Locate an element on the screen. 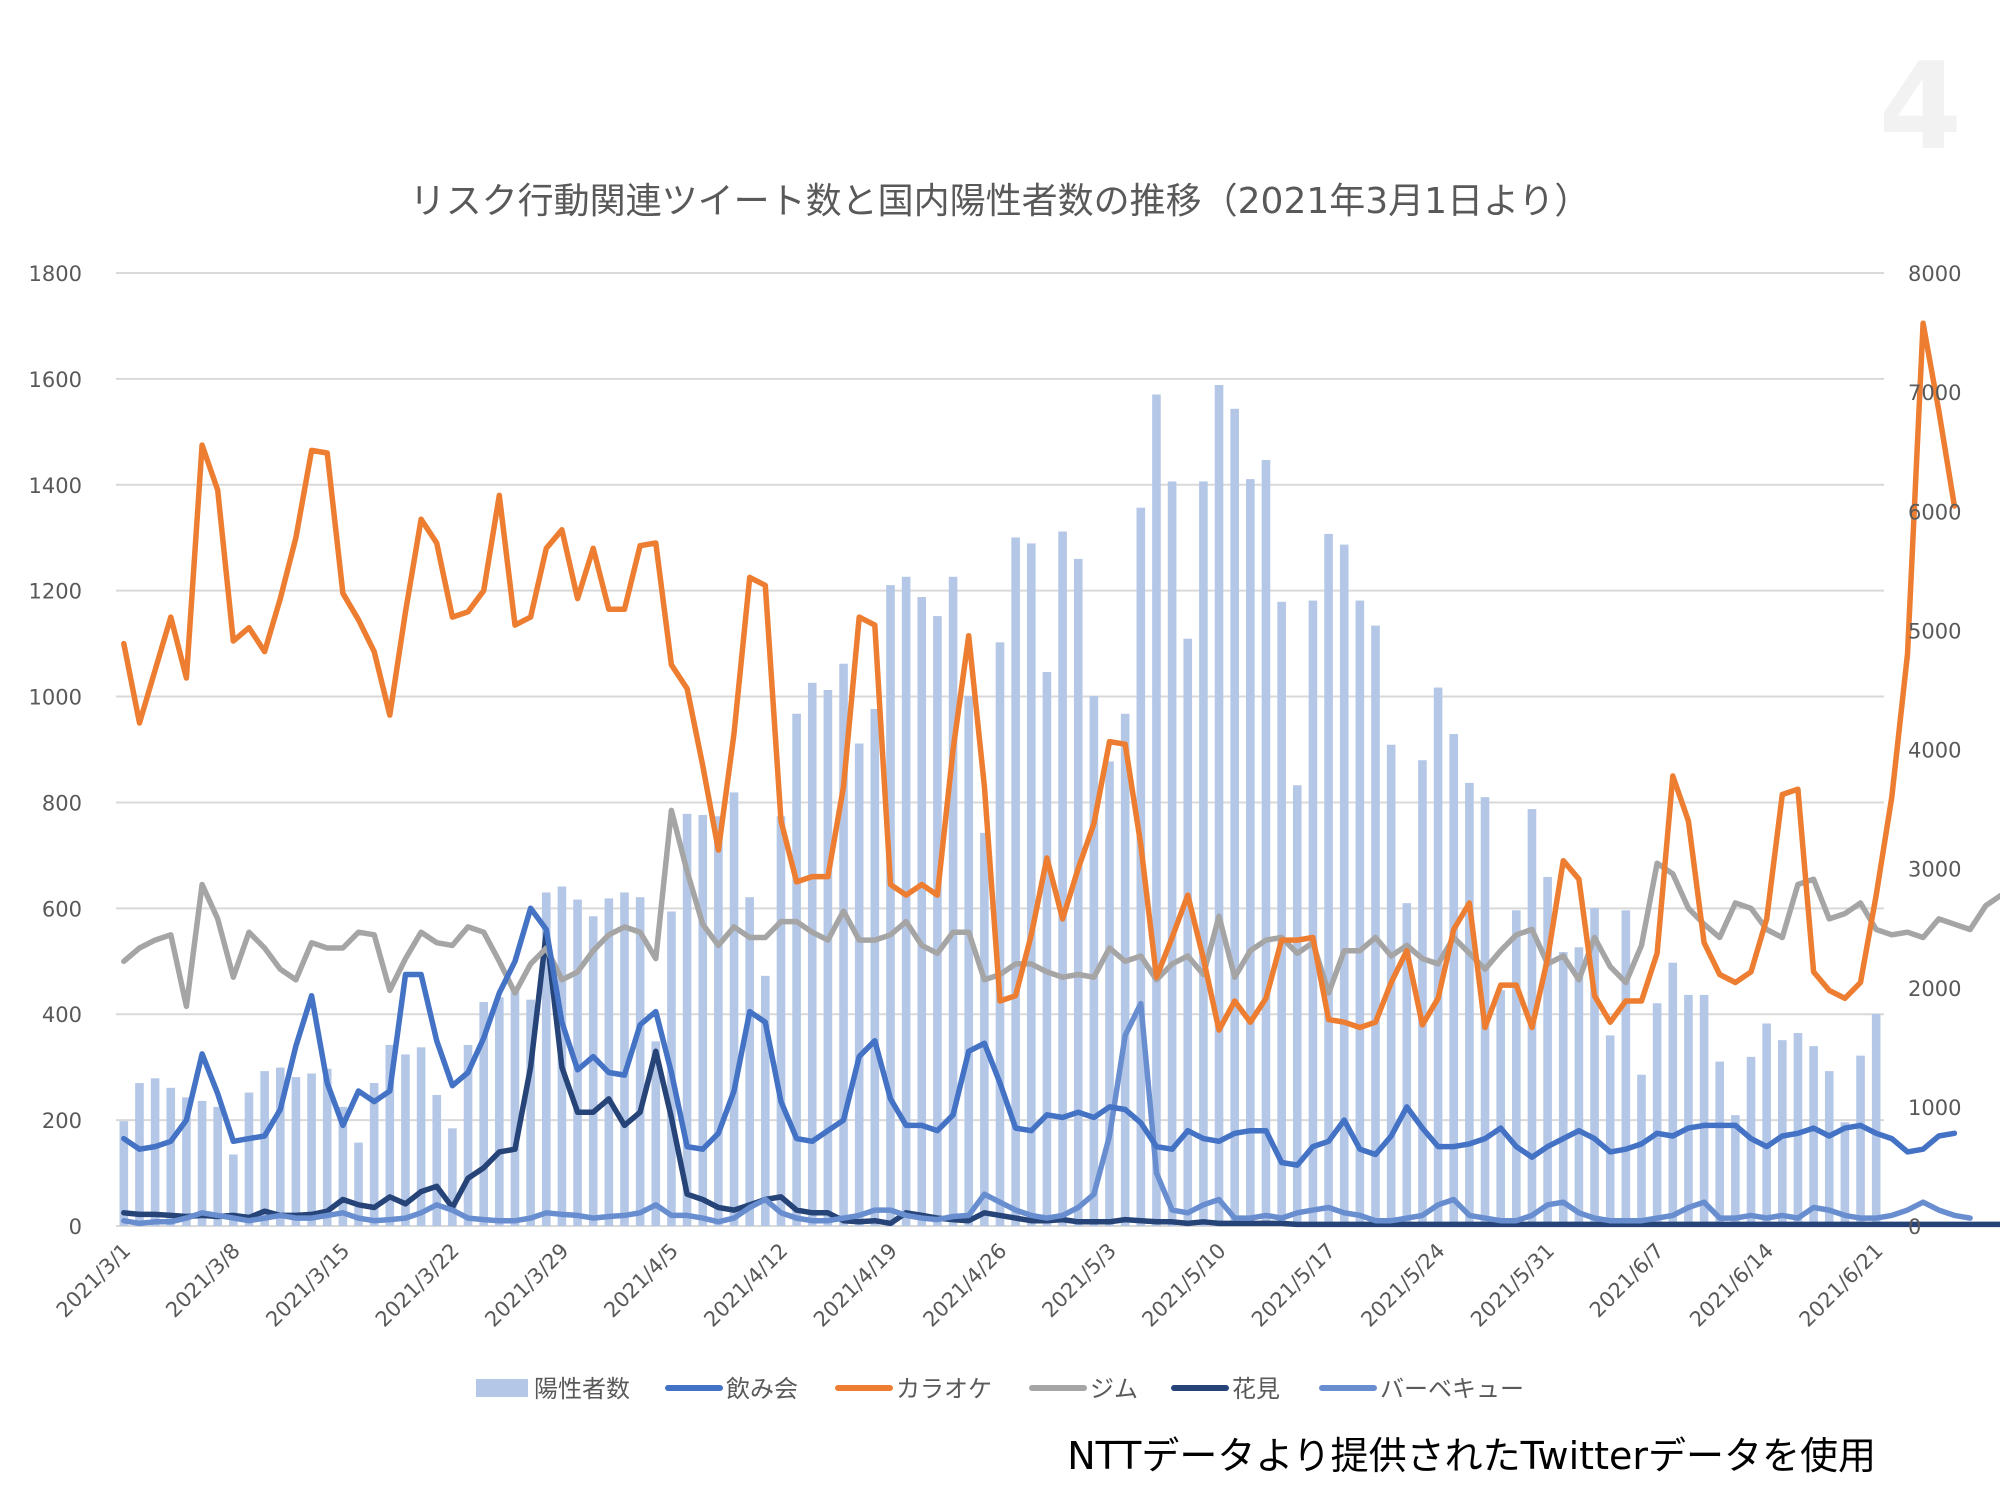 This screenshot has height=1500, width=2000. chart-title: リスク行動関連ツイート数と国内陽性者数の推移（2021年3月1日より） is located at coordinates (1000, 201).